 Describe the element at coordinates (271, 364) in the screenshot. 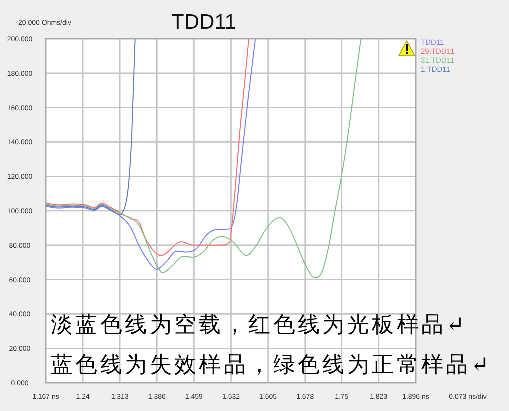

I see `annotation: 蓝色线为失效样品，绿色线为正常样品↵` at that location.